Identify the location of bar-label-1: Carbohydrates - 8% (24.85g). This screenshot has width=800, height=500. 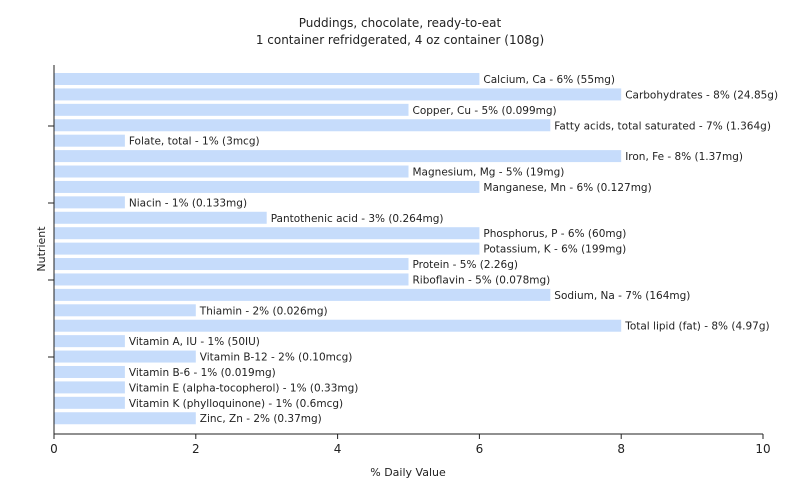
(701, 95).